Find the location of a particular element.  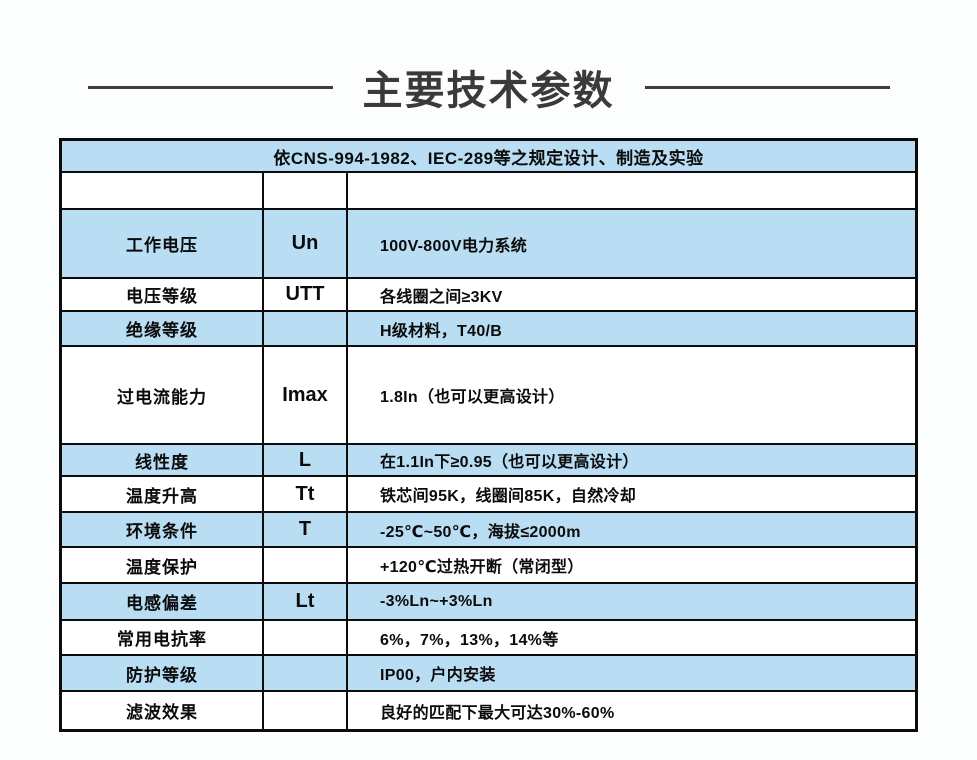

param-name-cell: 防护等级 is located at coordinates (163, 673).